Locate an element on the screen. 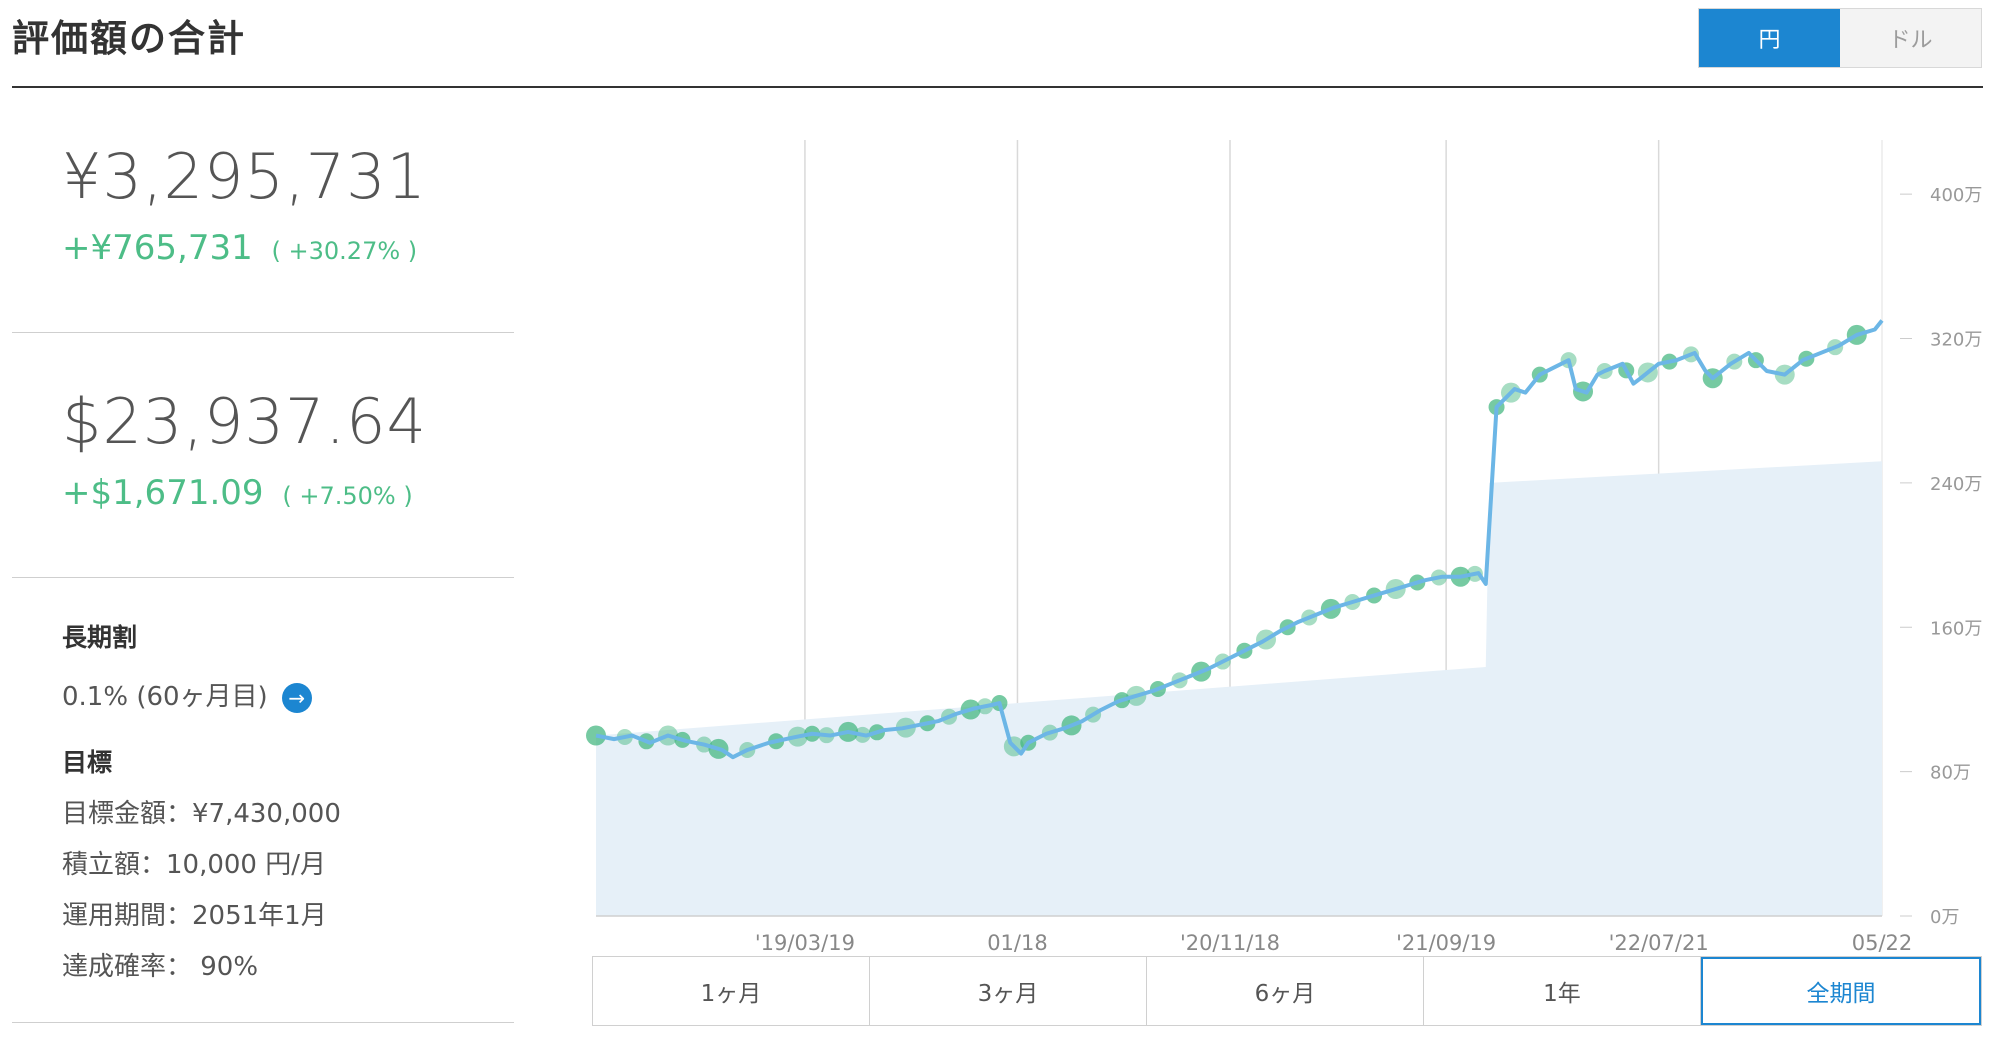  x-tick-label: 01/18 is located at coordinates (1017, 943).